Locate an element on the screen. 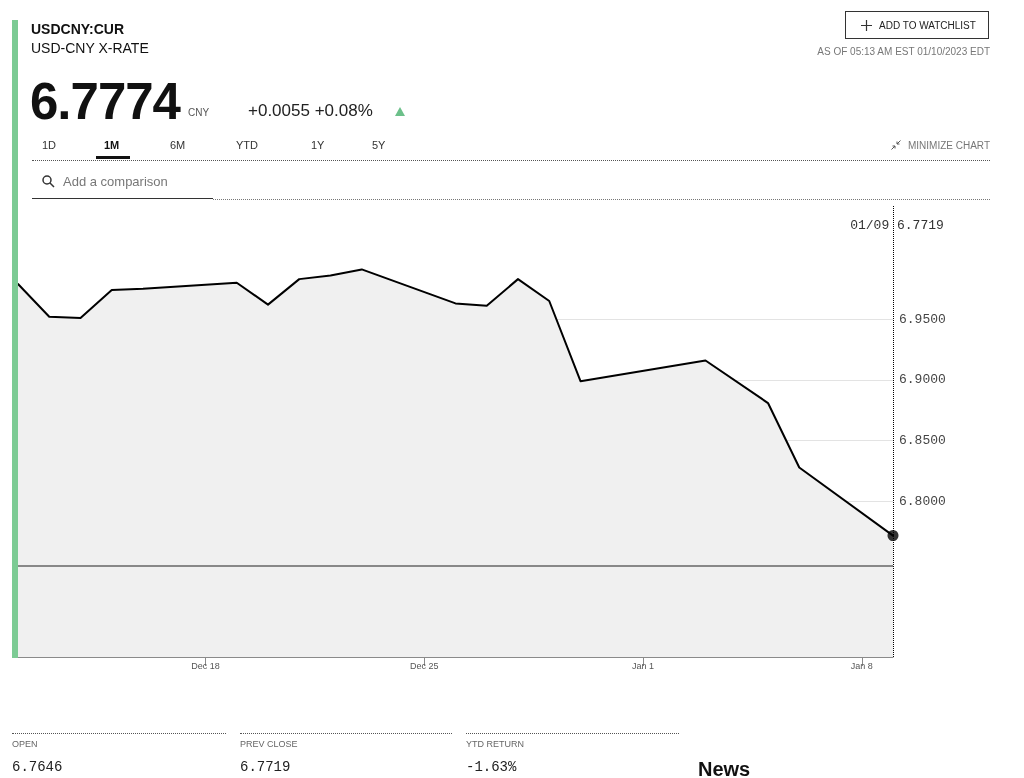 This screenshot has height=778, width=1024. text: 6.7719 is located at coordinates (265, 767).